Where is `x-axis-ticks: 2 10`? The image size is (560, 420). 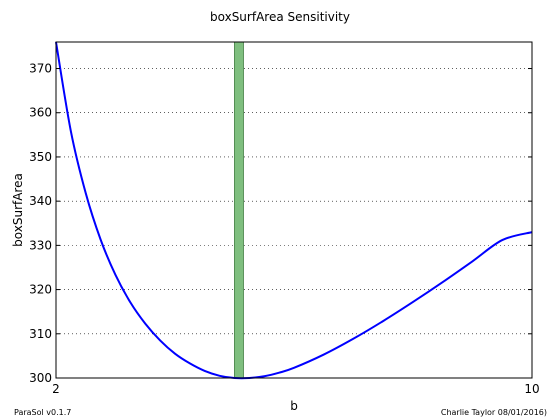 x-axis-ticks: 2 10 is located at coordinates (295, 389).